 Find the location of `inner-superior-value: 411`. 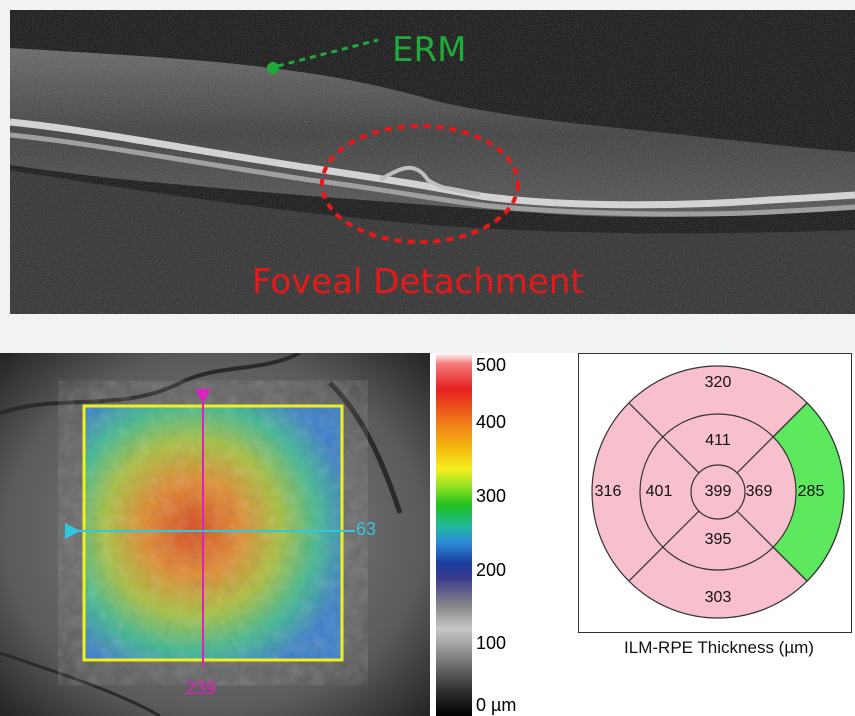

inner-superior-value: 411 is located at coordinates (718, 440).